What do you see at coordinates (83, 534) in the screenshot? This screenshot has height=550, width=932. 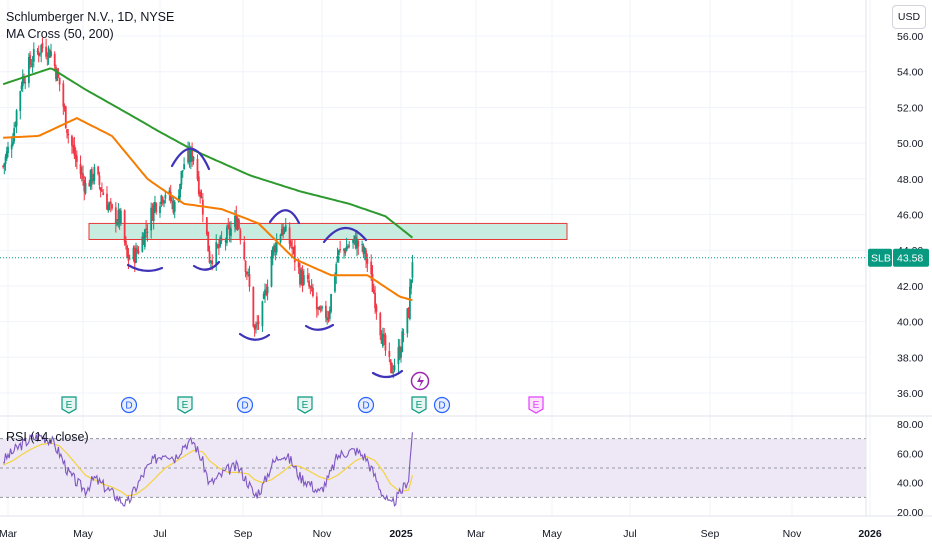 I see `time-tick-1: May` at bounding box center [83, 534].